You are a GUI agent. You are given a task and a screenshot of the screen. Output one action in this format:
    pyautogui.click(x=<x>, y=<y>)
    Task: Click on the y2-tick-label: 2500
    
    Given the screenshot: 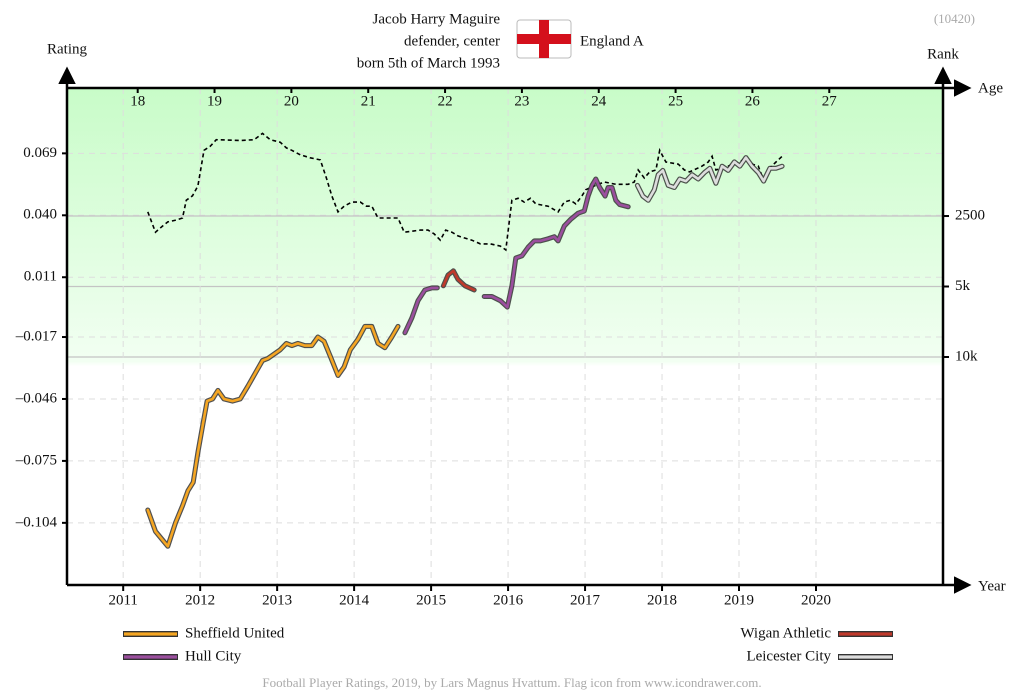 What is the action you would take?
    pyautogui.click(x=970, y=215)
    